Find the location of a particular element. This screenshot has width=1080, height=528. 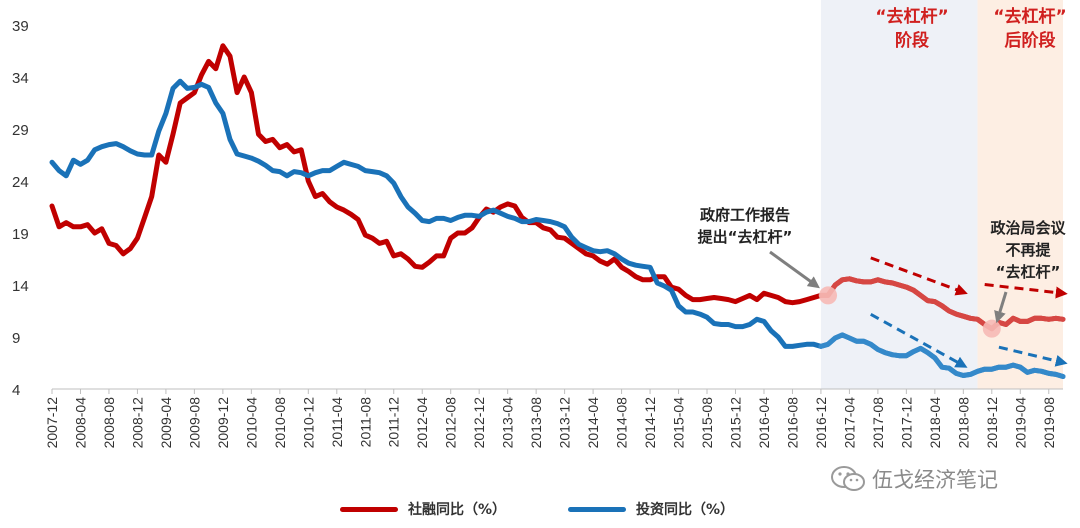

x-tick-label: 2017-04 is located at coordinates (849, 423).